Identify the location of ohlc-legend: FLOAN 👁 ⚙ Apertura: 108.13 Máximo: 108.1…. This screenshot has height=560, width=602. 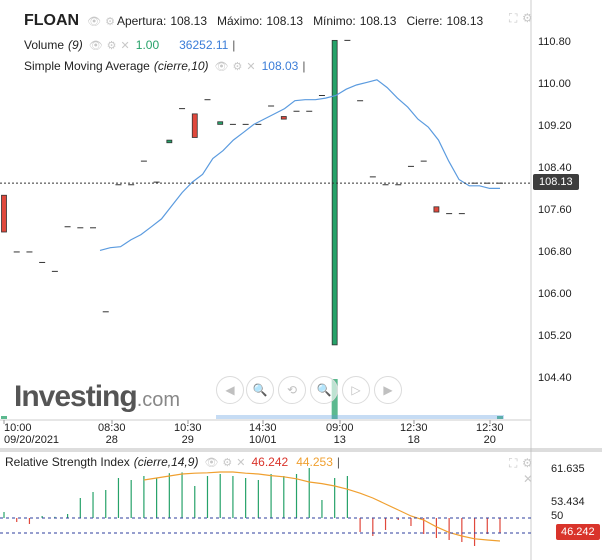
(258, 21).